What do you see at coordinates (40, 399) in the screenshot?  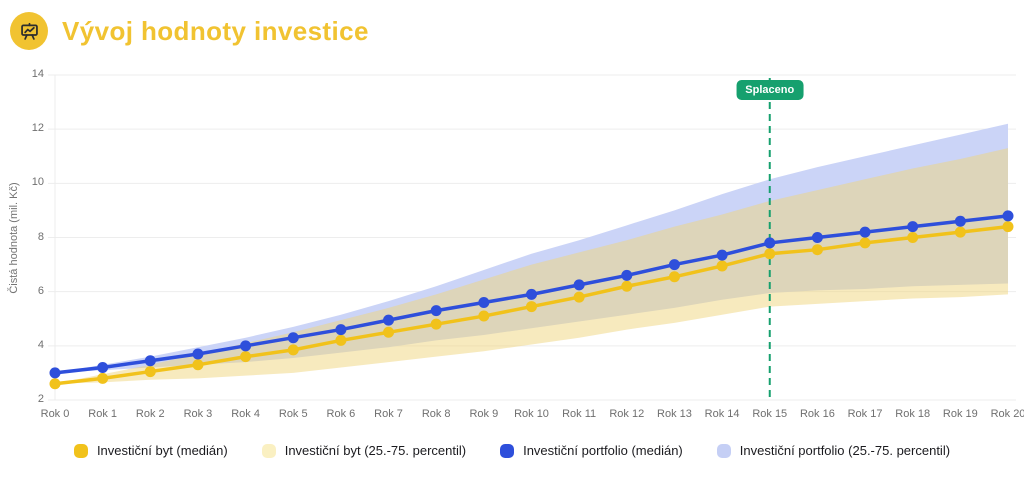 I see `y-tick-label: 2` at bounding box center [40, 399].